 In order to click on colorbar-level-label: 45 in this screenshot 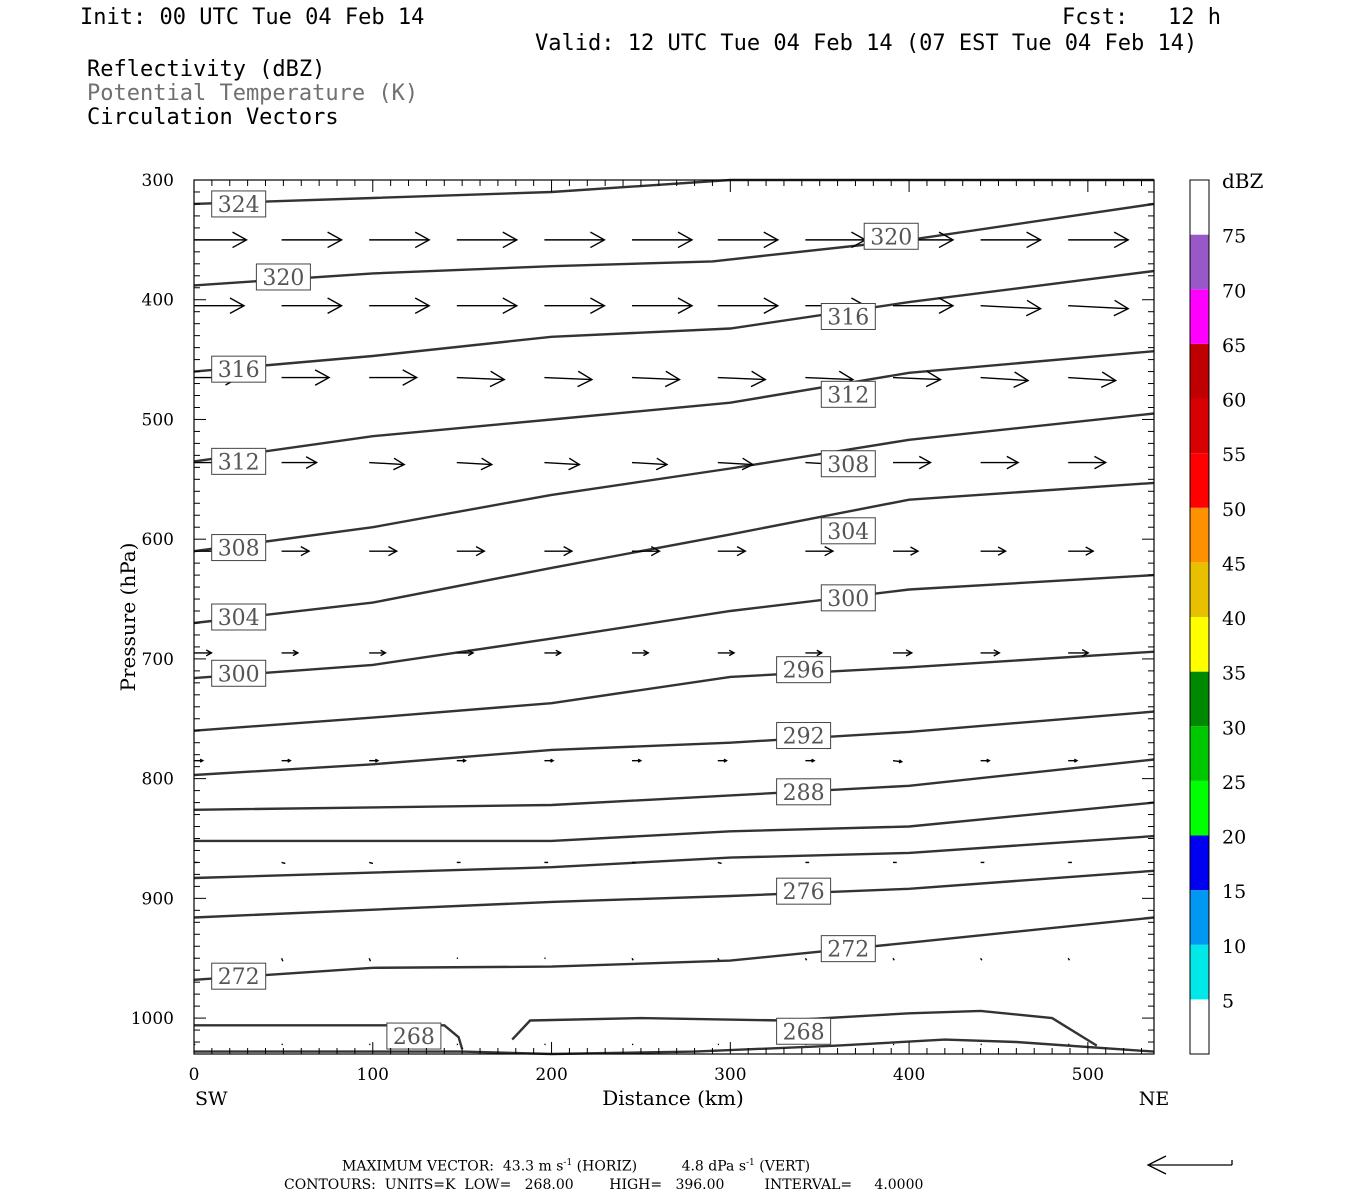, I will do `click(1234, 564)`.